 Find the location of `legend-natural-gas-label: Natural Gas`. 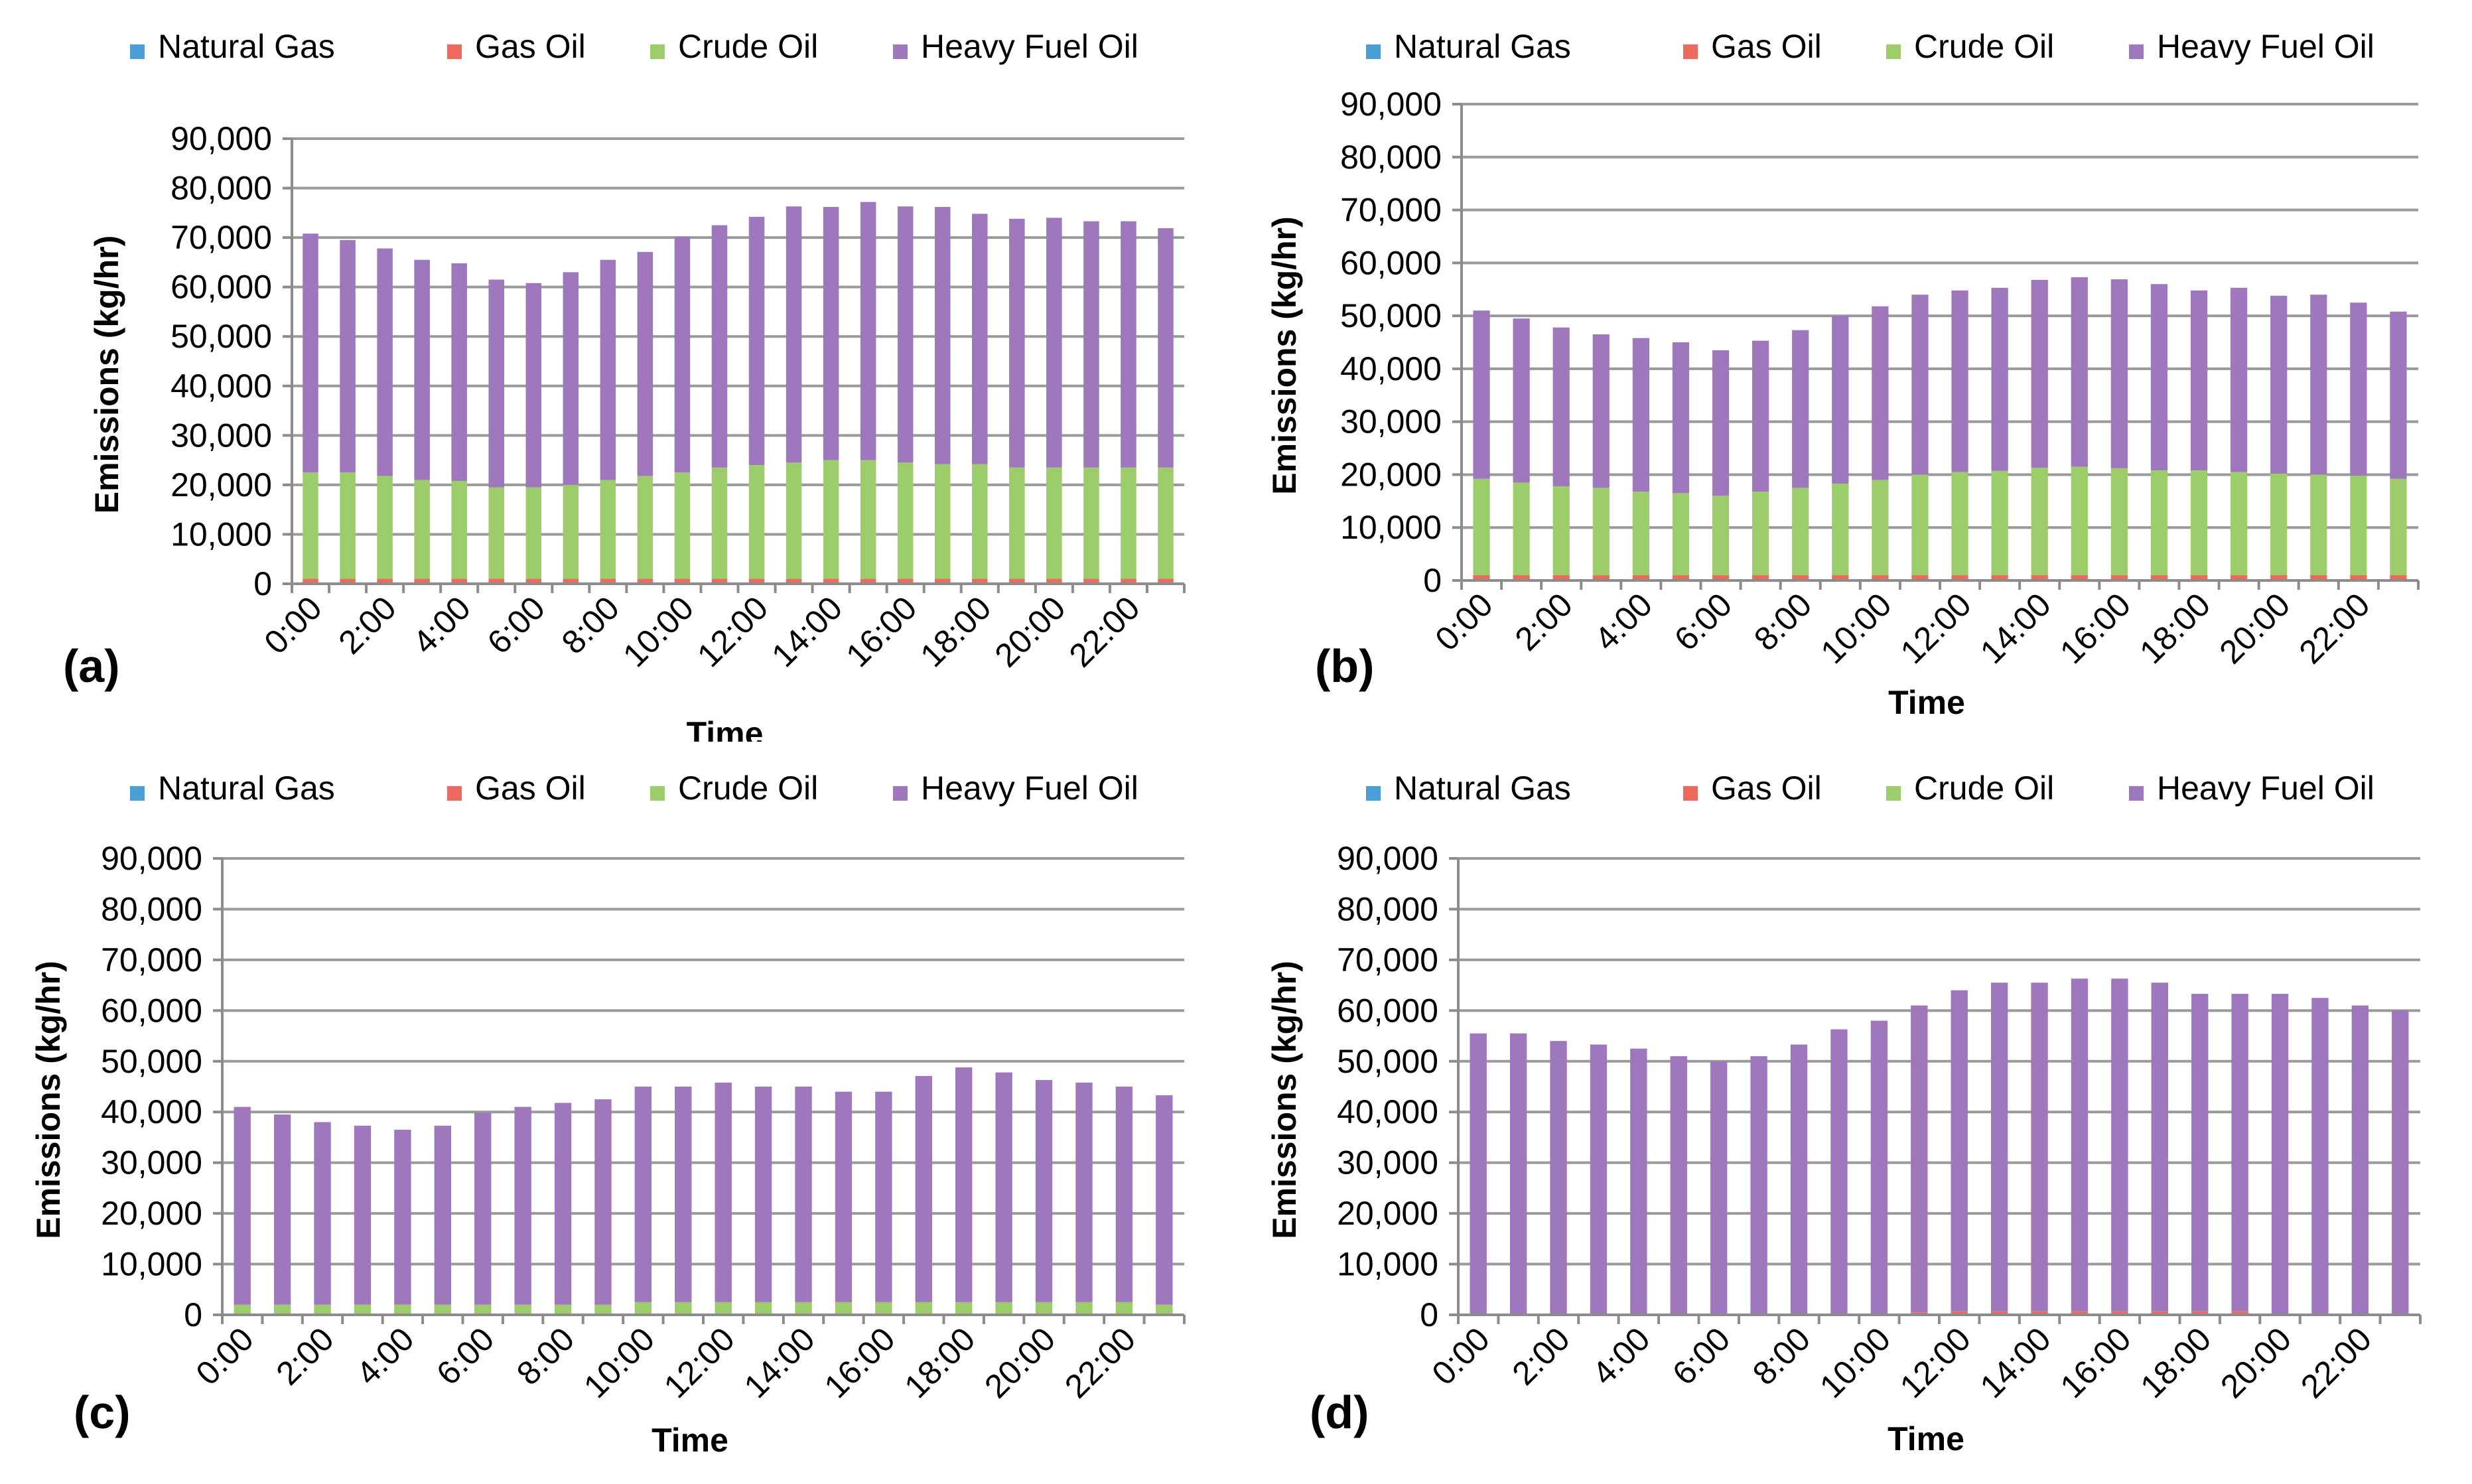

legend-natural-gas-label: Natural Gas is located at coordinates (1482, 46).